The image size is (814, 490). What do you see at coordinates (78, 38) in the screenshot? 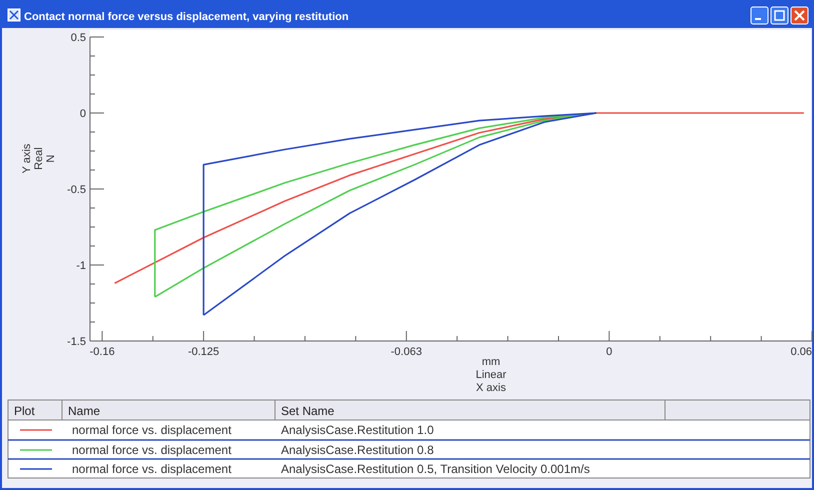
I see `y-tick-label: 0.5` at bounding box center [78, 38].